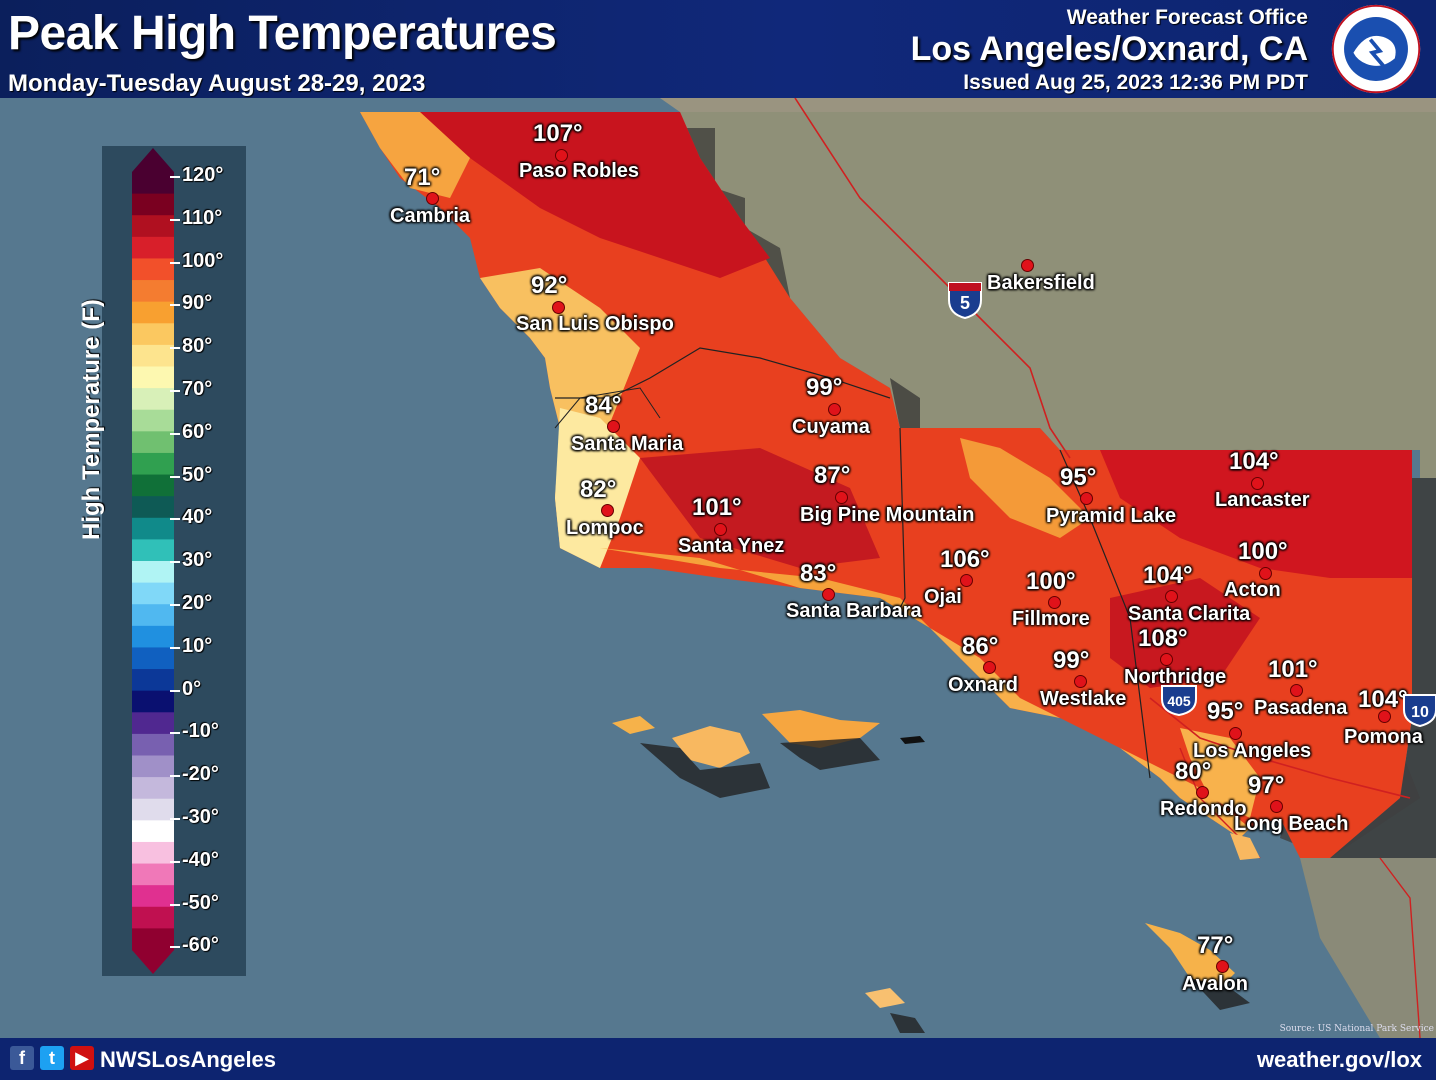 This screenshot has width=1436, height=1080. Describe the element at coordinates (832, 475) in the screenshot. I see `temp-big-pine-mountain: 87°` at that location.